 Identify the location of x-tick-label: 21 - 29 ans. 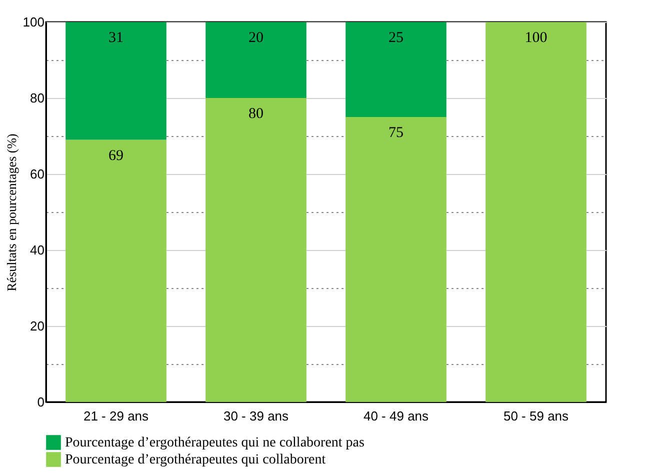
(116, 416).